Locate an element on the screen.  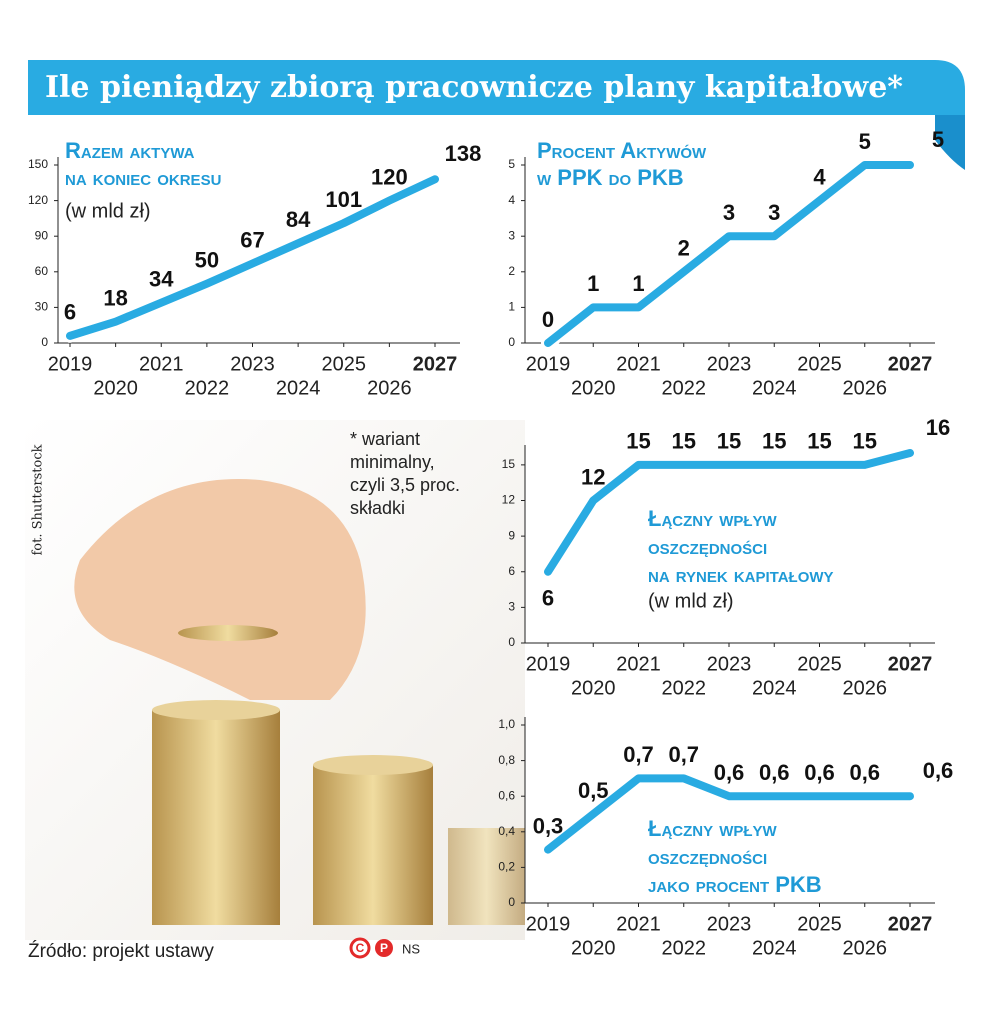
note-line: minimalny, is located at coordinates (392, 462).